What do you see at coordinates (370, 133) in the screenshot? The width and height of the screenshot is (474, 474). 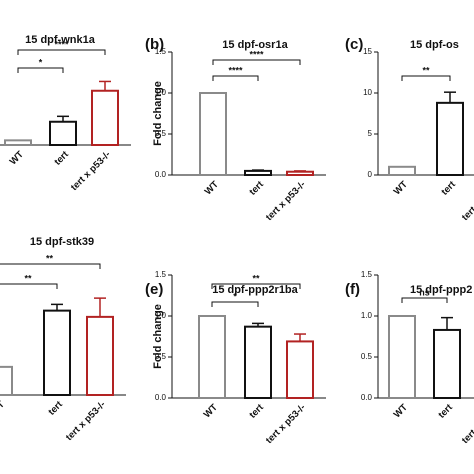 I see `y-tick-label: 5` at bounding box center [370, 133].